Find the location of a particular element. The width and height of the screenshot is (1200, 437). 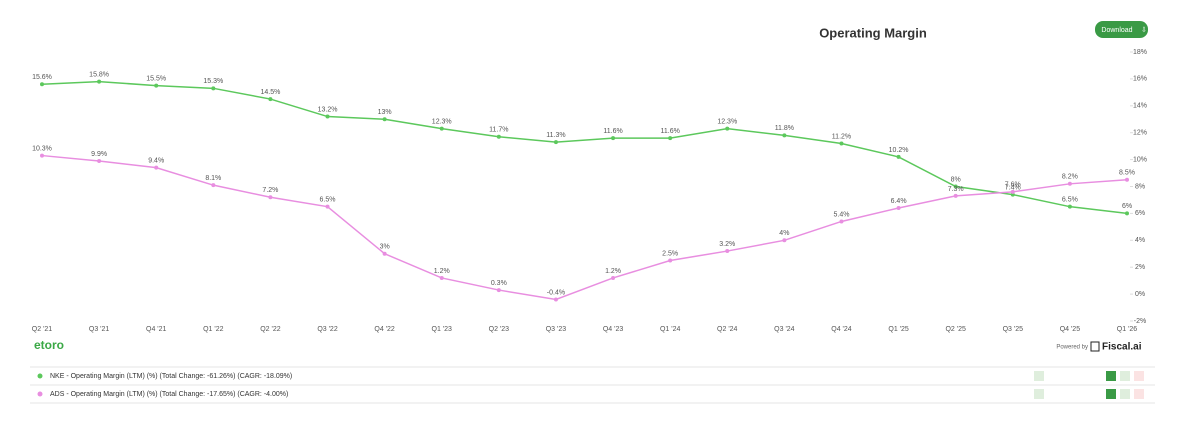

data-label: 3.2% is located at coordinates (727, 244).